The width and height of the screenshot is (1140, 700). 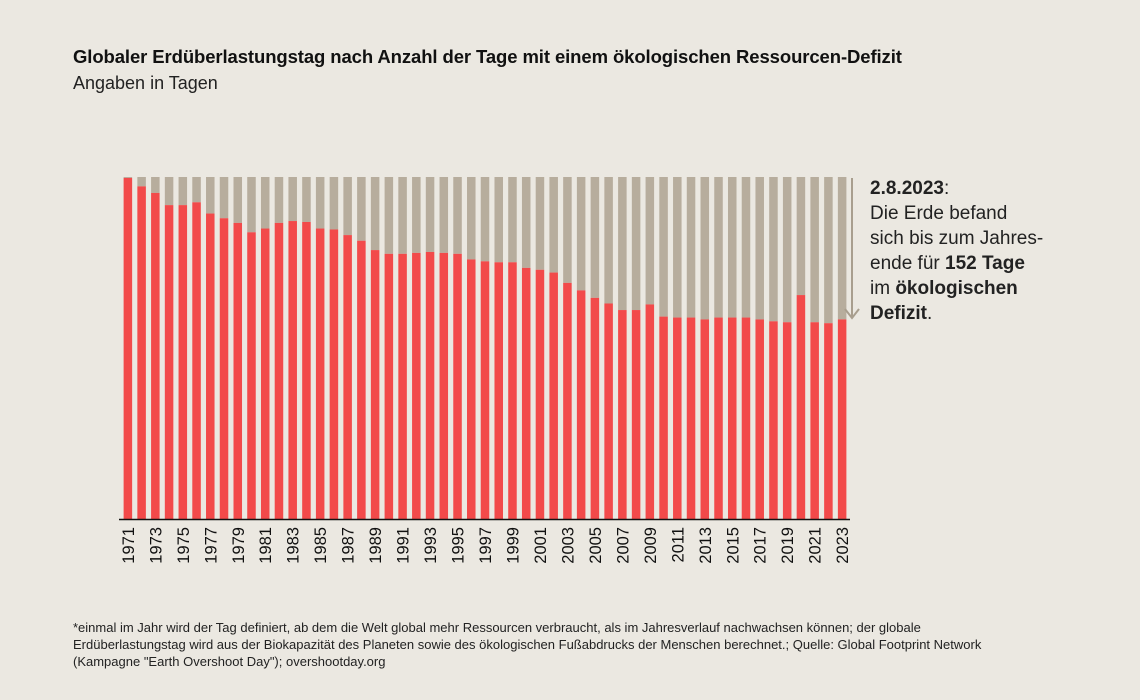 I want to click on bar-deficit-2003, so click(x=567, y=230).